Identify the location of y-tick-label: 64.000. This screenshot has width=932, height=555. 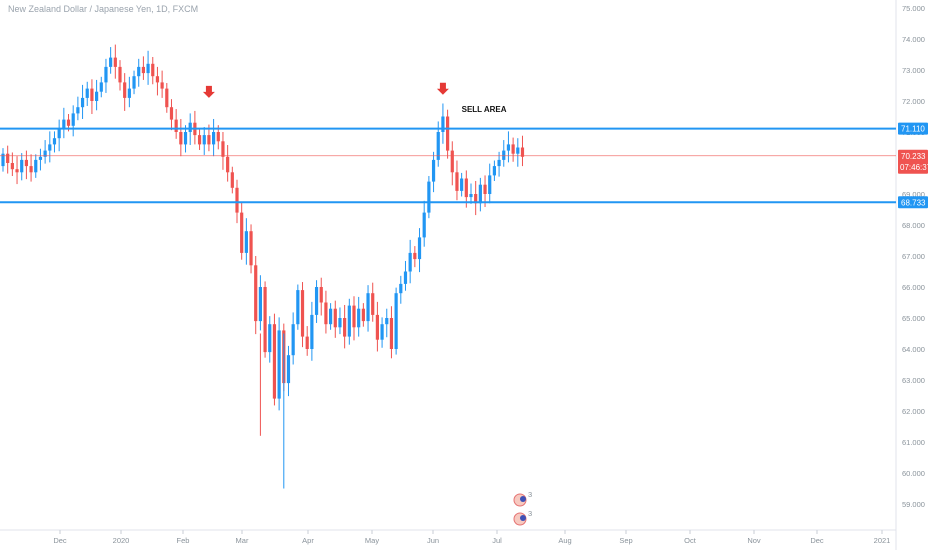
(913, 349).